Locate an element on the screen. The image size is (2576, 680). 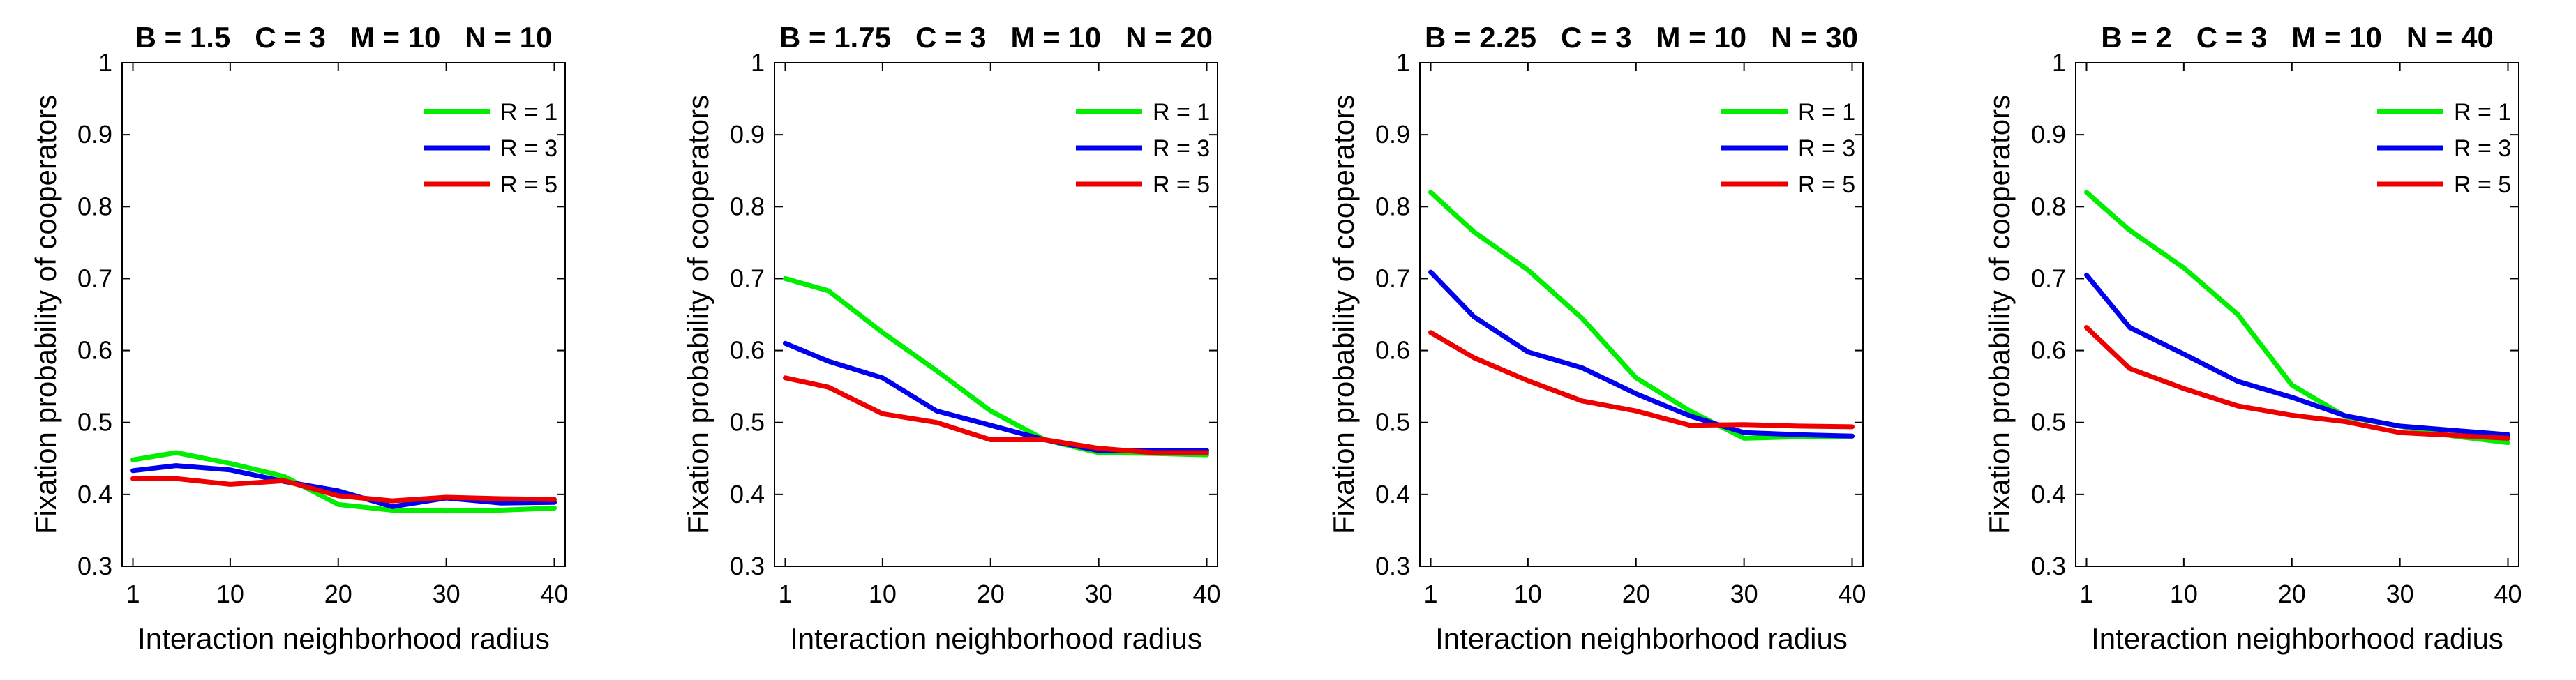
chart-title: B = 1.5 C = 3 M = 10 N = 10 is located at coordinates (344, 37).